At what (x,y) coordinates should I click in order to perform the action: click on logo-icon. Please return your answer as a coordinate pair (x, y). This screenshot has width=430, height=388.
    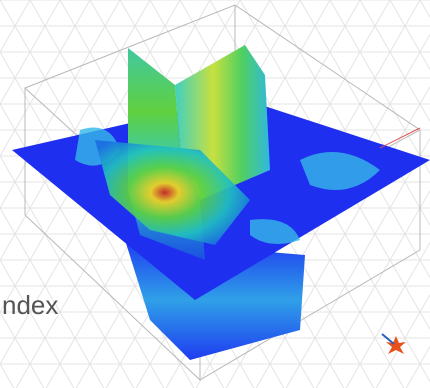
    Looking at the image, I should click on (393, 343).